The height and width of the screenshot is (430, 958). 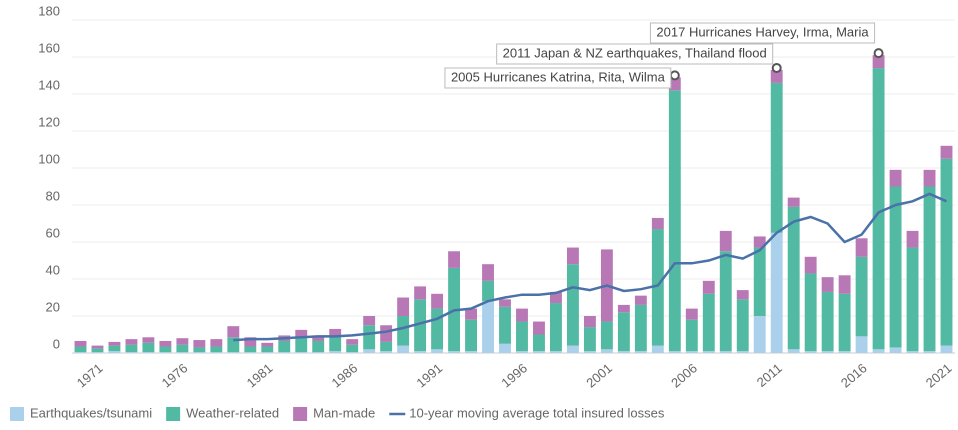 What do you see at coordinates (49, 10) in the screenshot?
I see `y-tick-label: 180` at bounding box center [49, 10].